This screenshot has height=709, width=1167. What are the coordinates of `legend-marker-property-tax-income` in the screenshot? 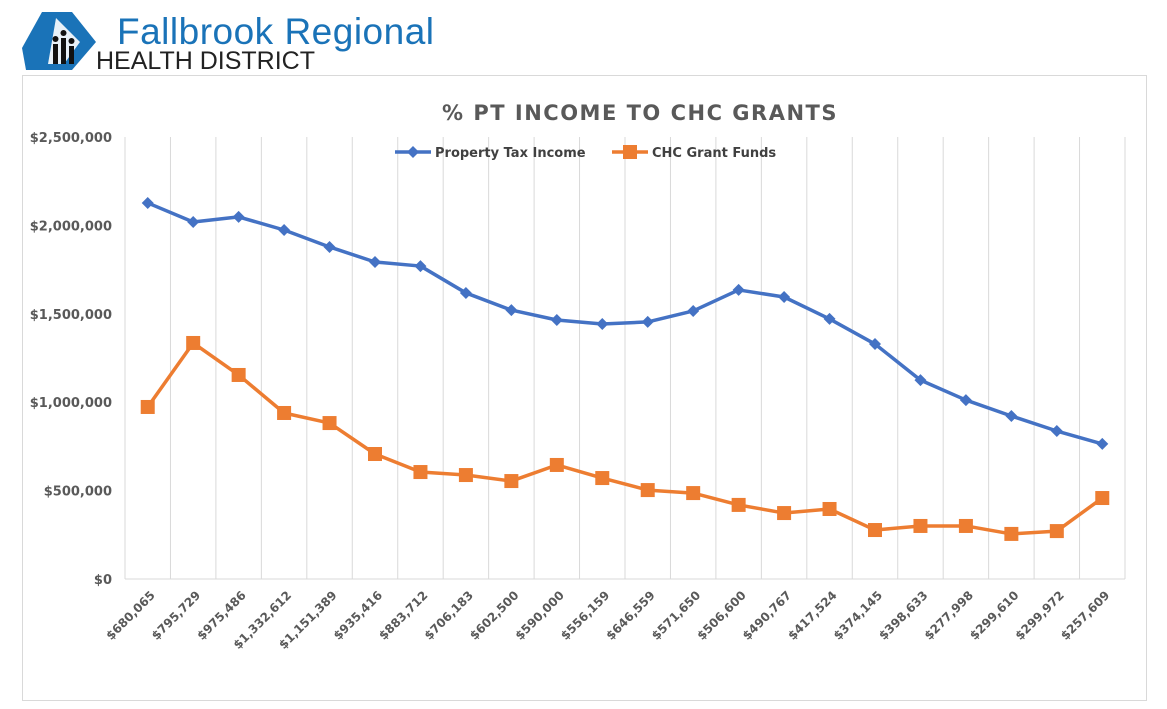 It's located at (413, 152).